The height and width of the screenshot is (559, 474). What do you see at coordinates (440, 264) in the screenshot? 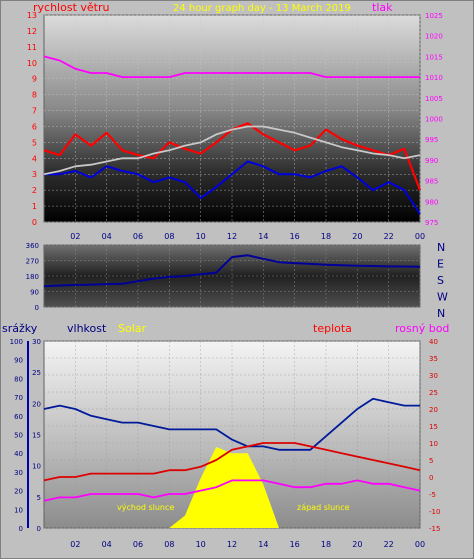
I see `compass-label: E` at bounding box center [440, 264].